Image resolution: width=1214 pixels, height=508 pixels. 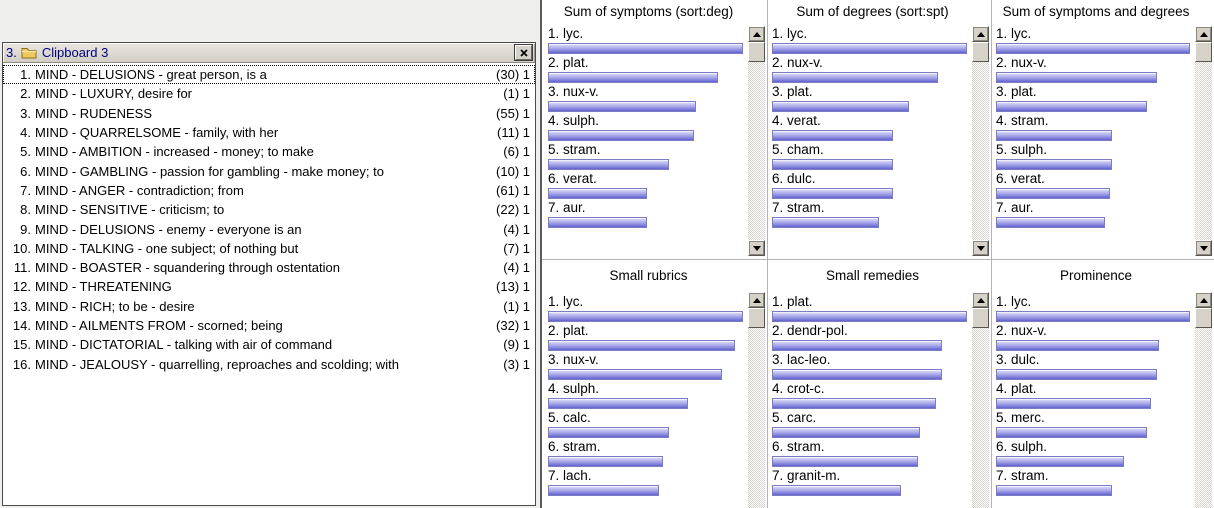 I want to click on remedy-item: 7. granit-m., so click(x=869, y=482).